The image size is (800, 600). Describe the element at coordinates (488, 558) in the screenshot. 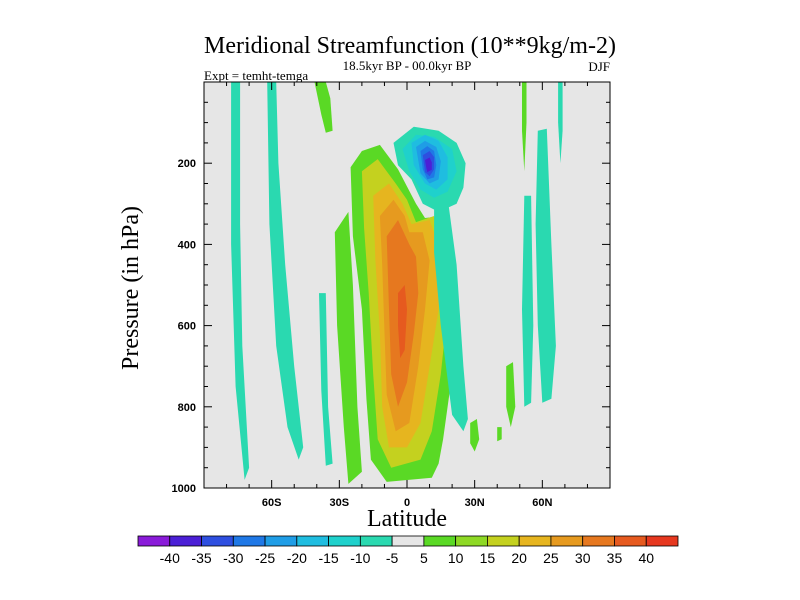

I see `colorbar-label: 15` at that location.